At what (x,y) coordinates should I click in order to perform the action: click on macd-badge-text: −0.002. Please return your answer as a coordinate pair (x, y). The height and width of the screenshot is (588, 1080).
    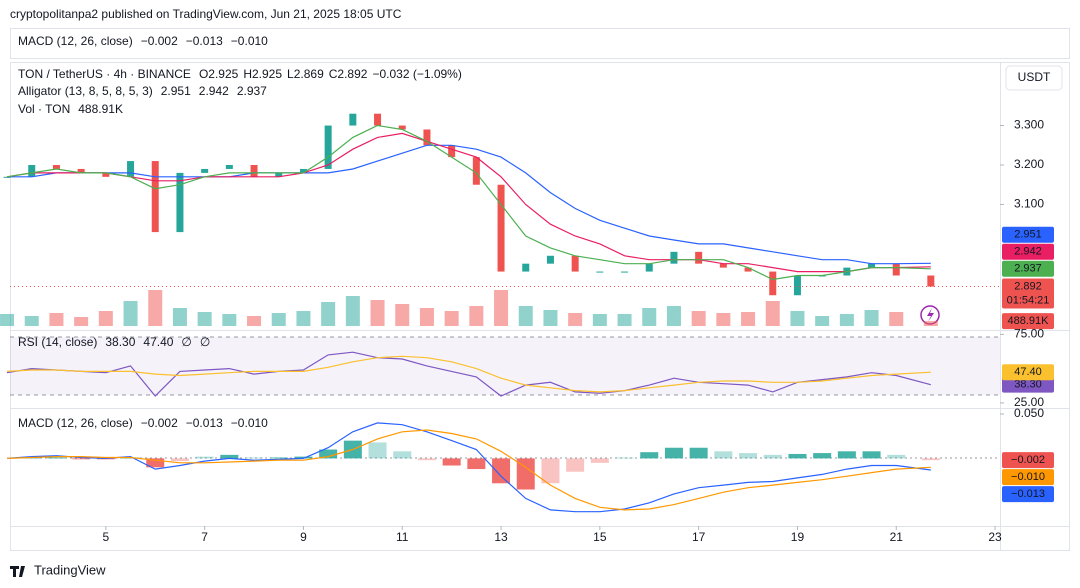
    Looking at the image, I should click on (1028, 460).